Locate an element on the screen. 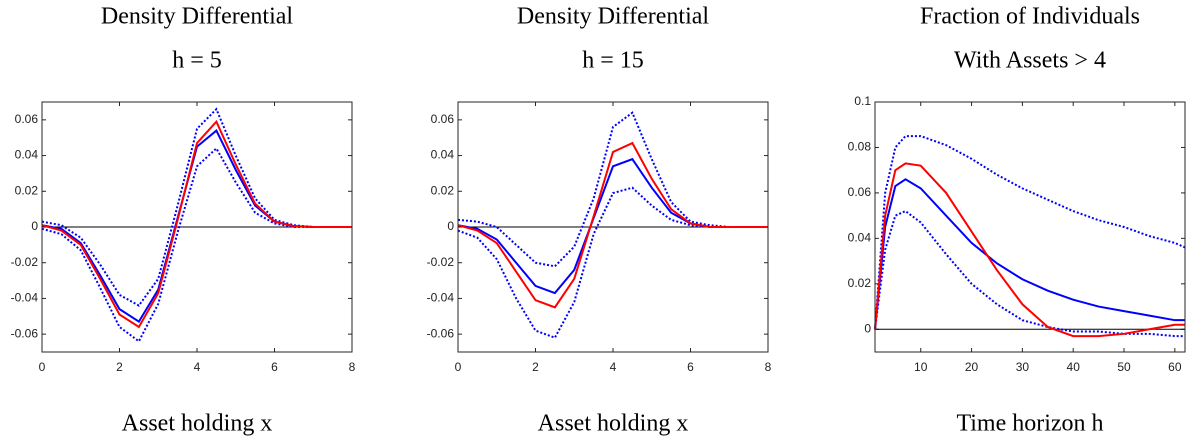 The height and width of the screenshot is (443, 1193). x-tick-label: 60 is located at coordinates (1175, 367).